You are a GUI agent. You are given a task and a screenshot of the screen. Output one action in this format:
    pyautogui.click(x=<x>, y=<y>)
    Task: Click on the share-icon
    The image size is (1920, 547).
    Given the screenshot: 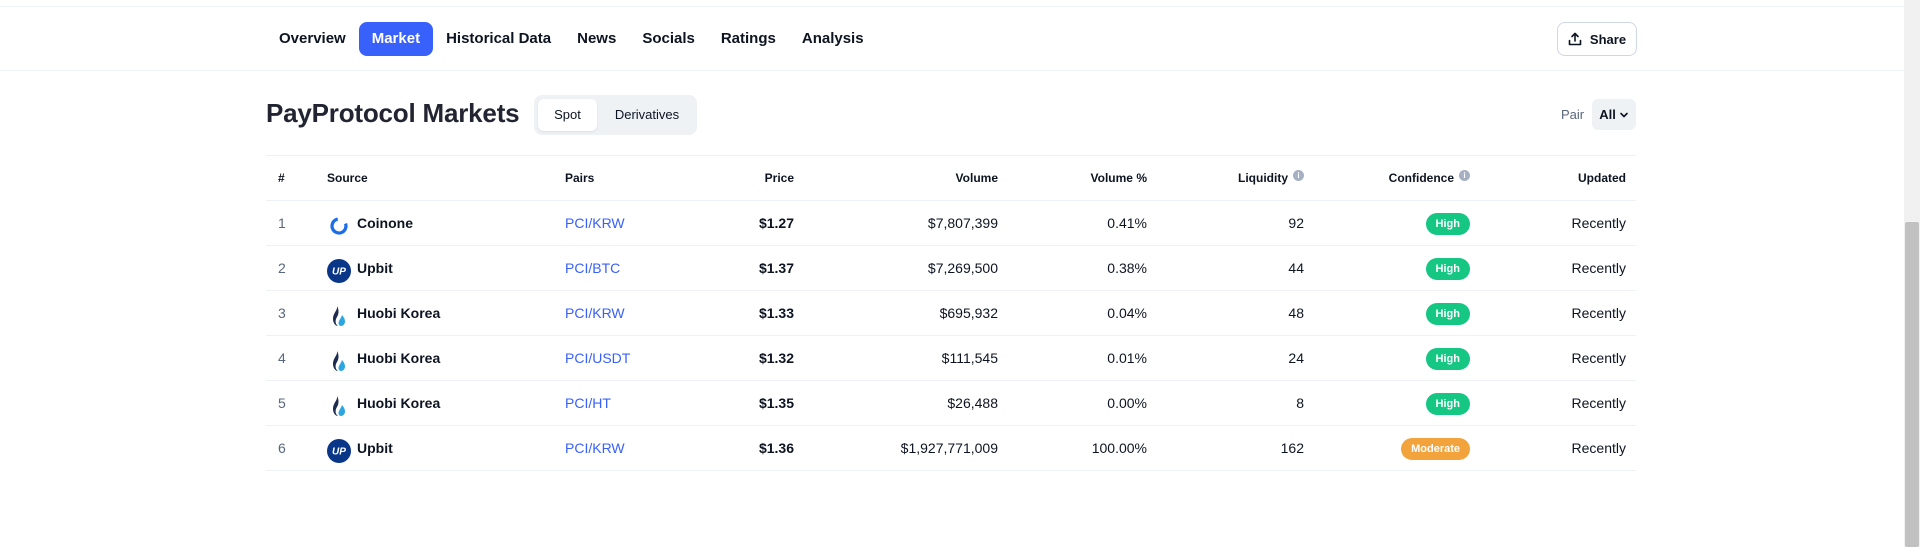 What is the action you would take?
    pyautogui.click(x=1575, y=39)
    